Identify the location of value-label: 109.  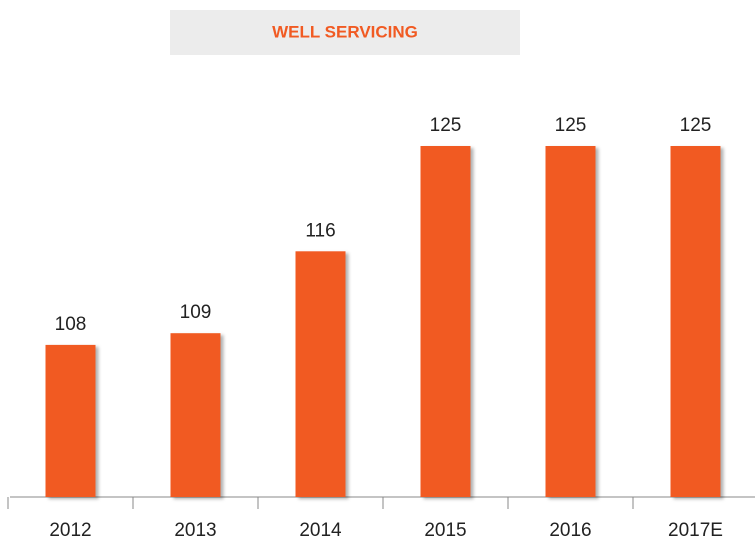
(196, 312).